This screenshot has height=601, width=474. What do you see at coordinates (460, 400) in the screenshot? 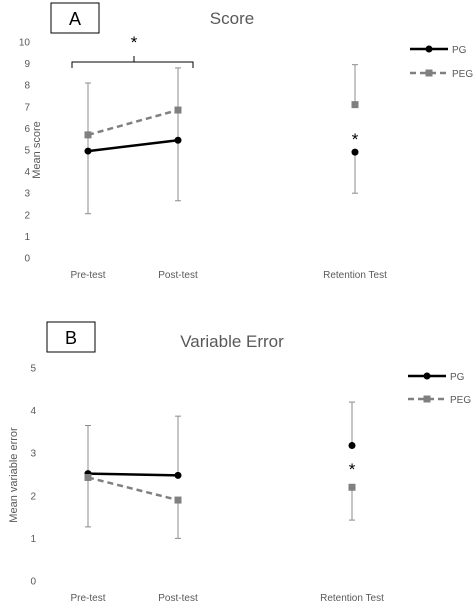
I see `panel-b-legend-peg-label: PEG` at bounding box center [460, 400].